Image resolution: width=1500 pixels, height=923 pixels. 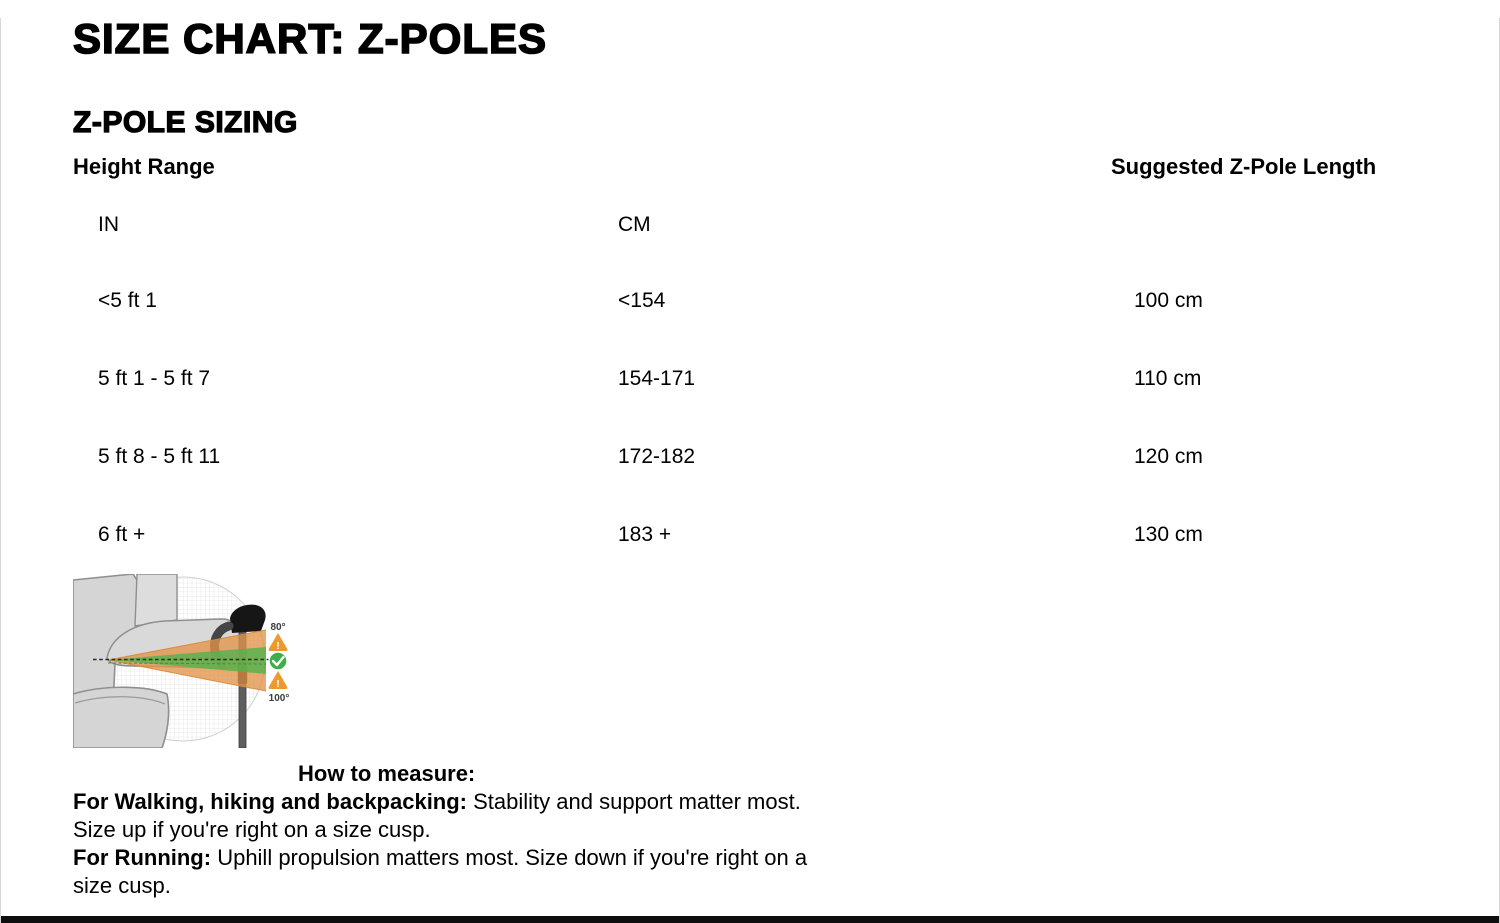 I want to click on check-circle-icon, so click(x=278, y=661).